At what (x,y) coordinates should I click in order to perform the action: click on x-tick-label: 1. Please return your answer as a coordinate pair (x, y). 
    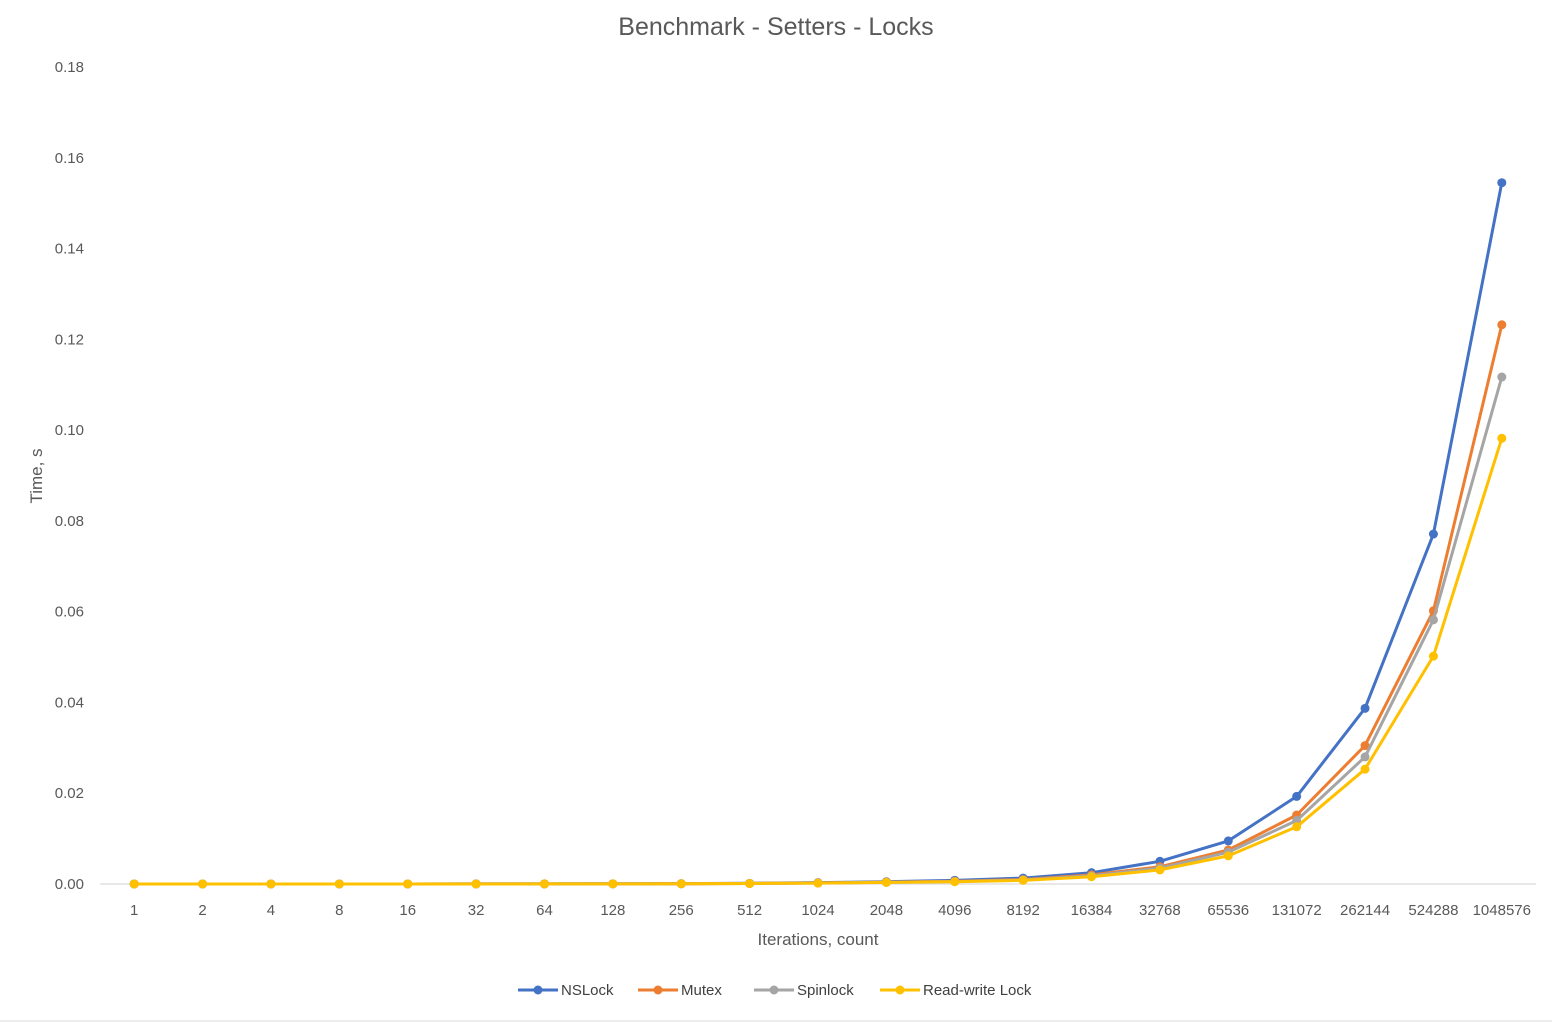
    Looking at the image, I should click on (134, 910).